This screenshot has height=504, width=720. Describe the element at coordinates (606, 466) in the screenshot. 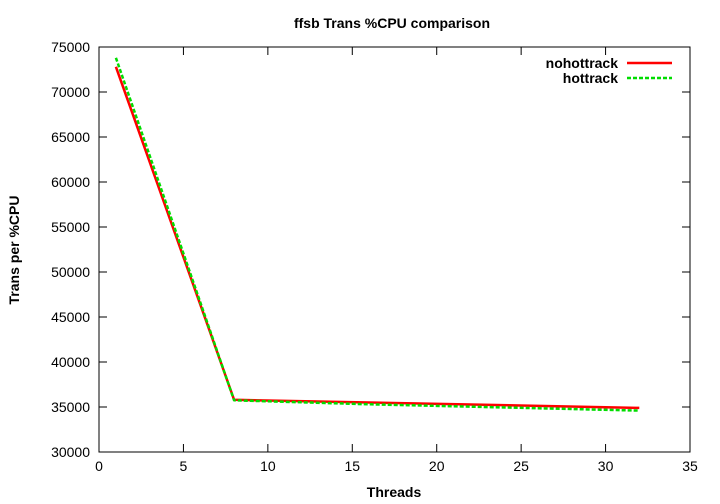

I see `x-tick-label: 30` at that location.